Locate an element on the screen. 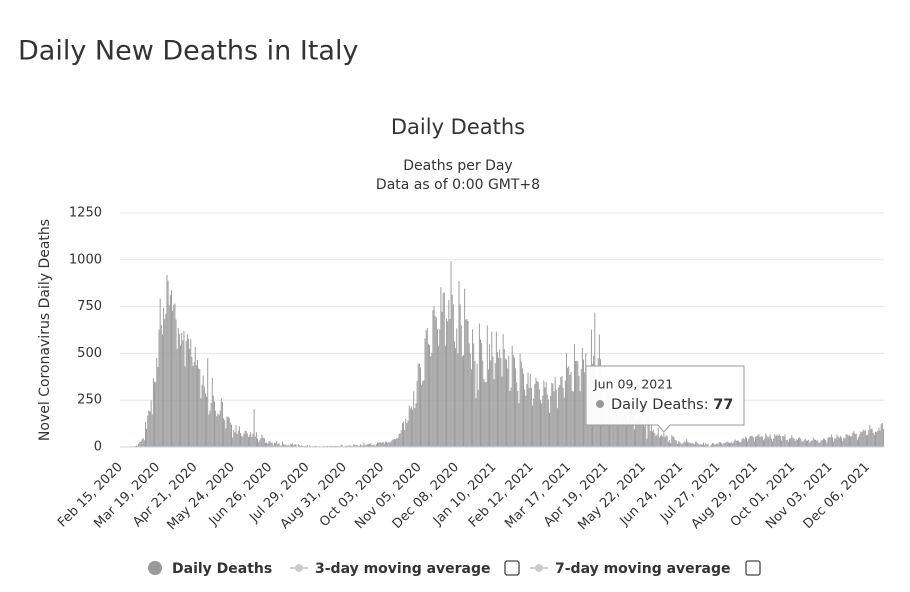  legend-label: Daily Deaths is located at coordinates (222, 569).